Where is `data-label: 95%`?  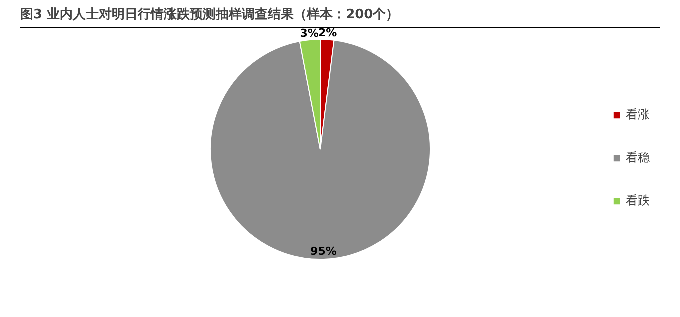 data-label: 95% is located at coordinates (323, 251).